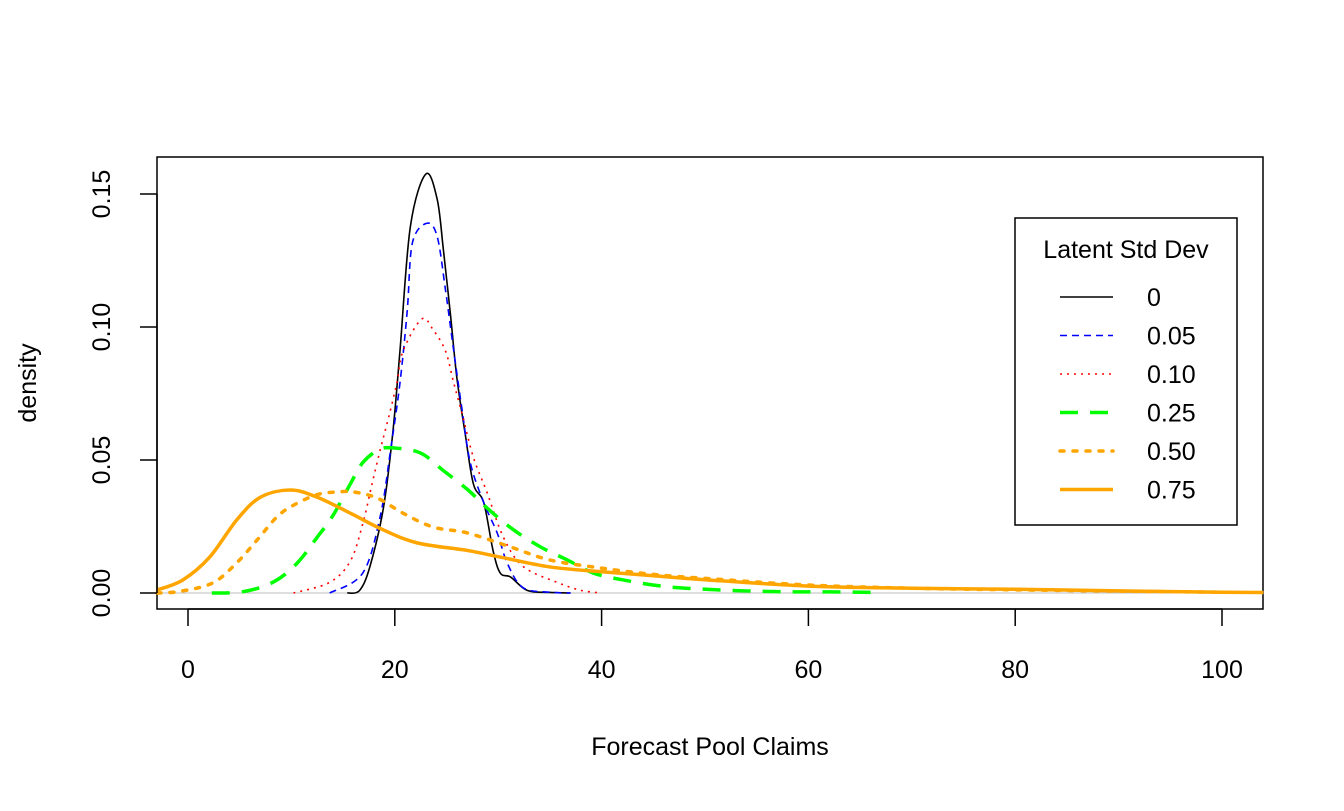 This screenshot has height=811, width=1344. I want to click on x-tick-label: 100, so click(1222, 670).